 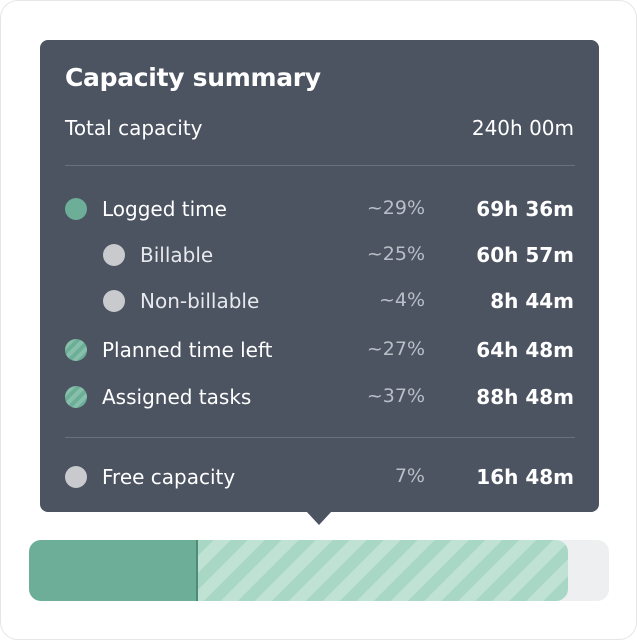 What do you see at coordinates (187, 350) in the screenshot?
I see `row-label: Planned time left` at bounding box center [187, 350].